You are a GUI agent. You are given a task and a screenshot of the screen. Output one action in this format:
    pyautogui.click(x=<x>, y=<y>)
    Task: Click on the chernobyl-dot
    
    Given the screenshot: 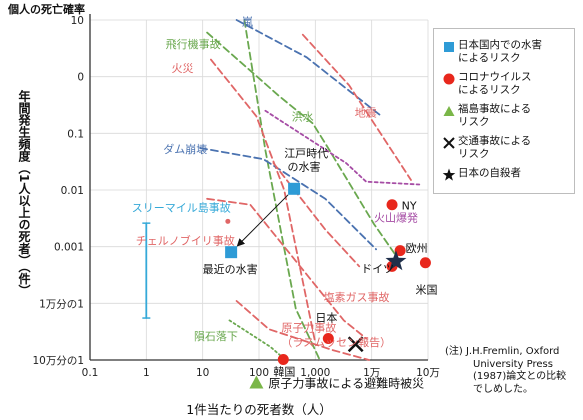 What is the action you would take?
    pyautogui.click(x=228, y=221)
    